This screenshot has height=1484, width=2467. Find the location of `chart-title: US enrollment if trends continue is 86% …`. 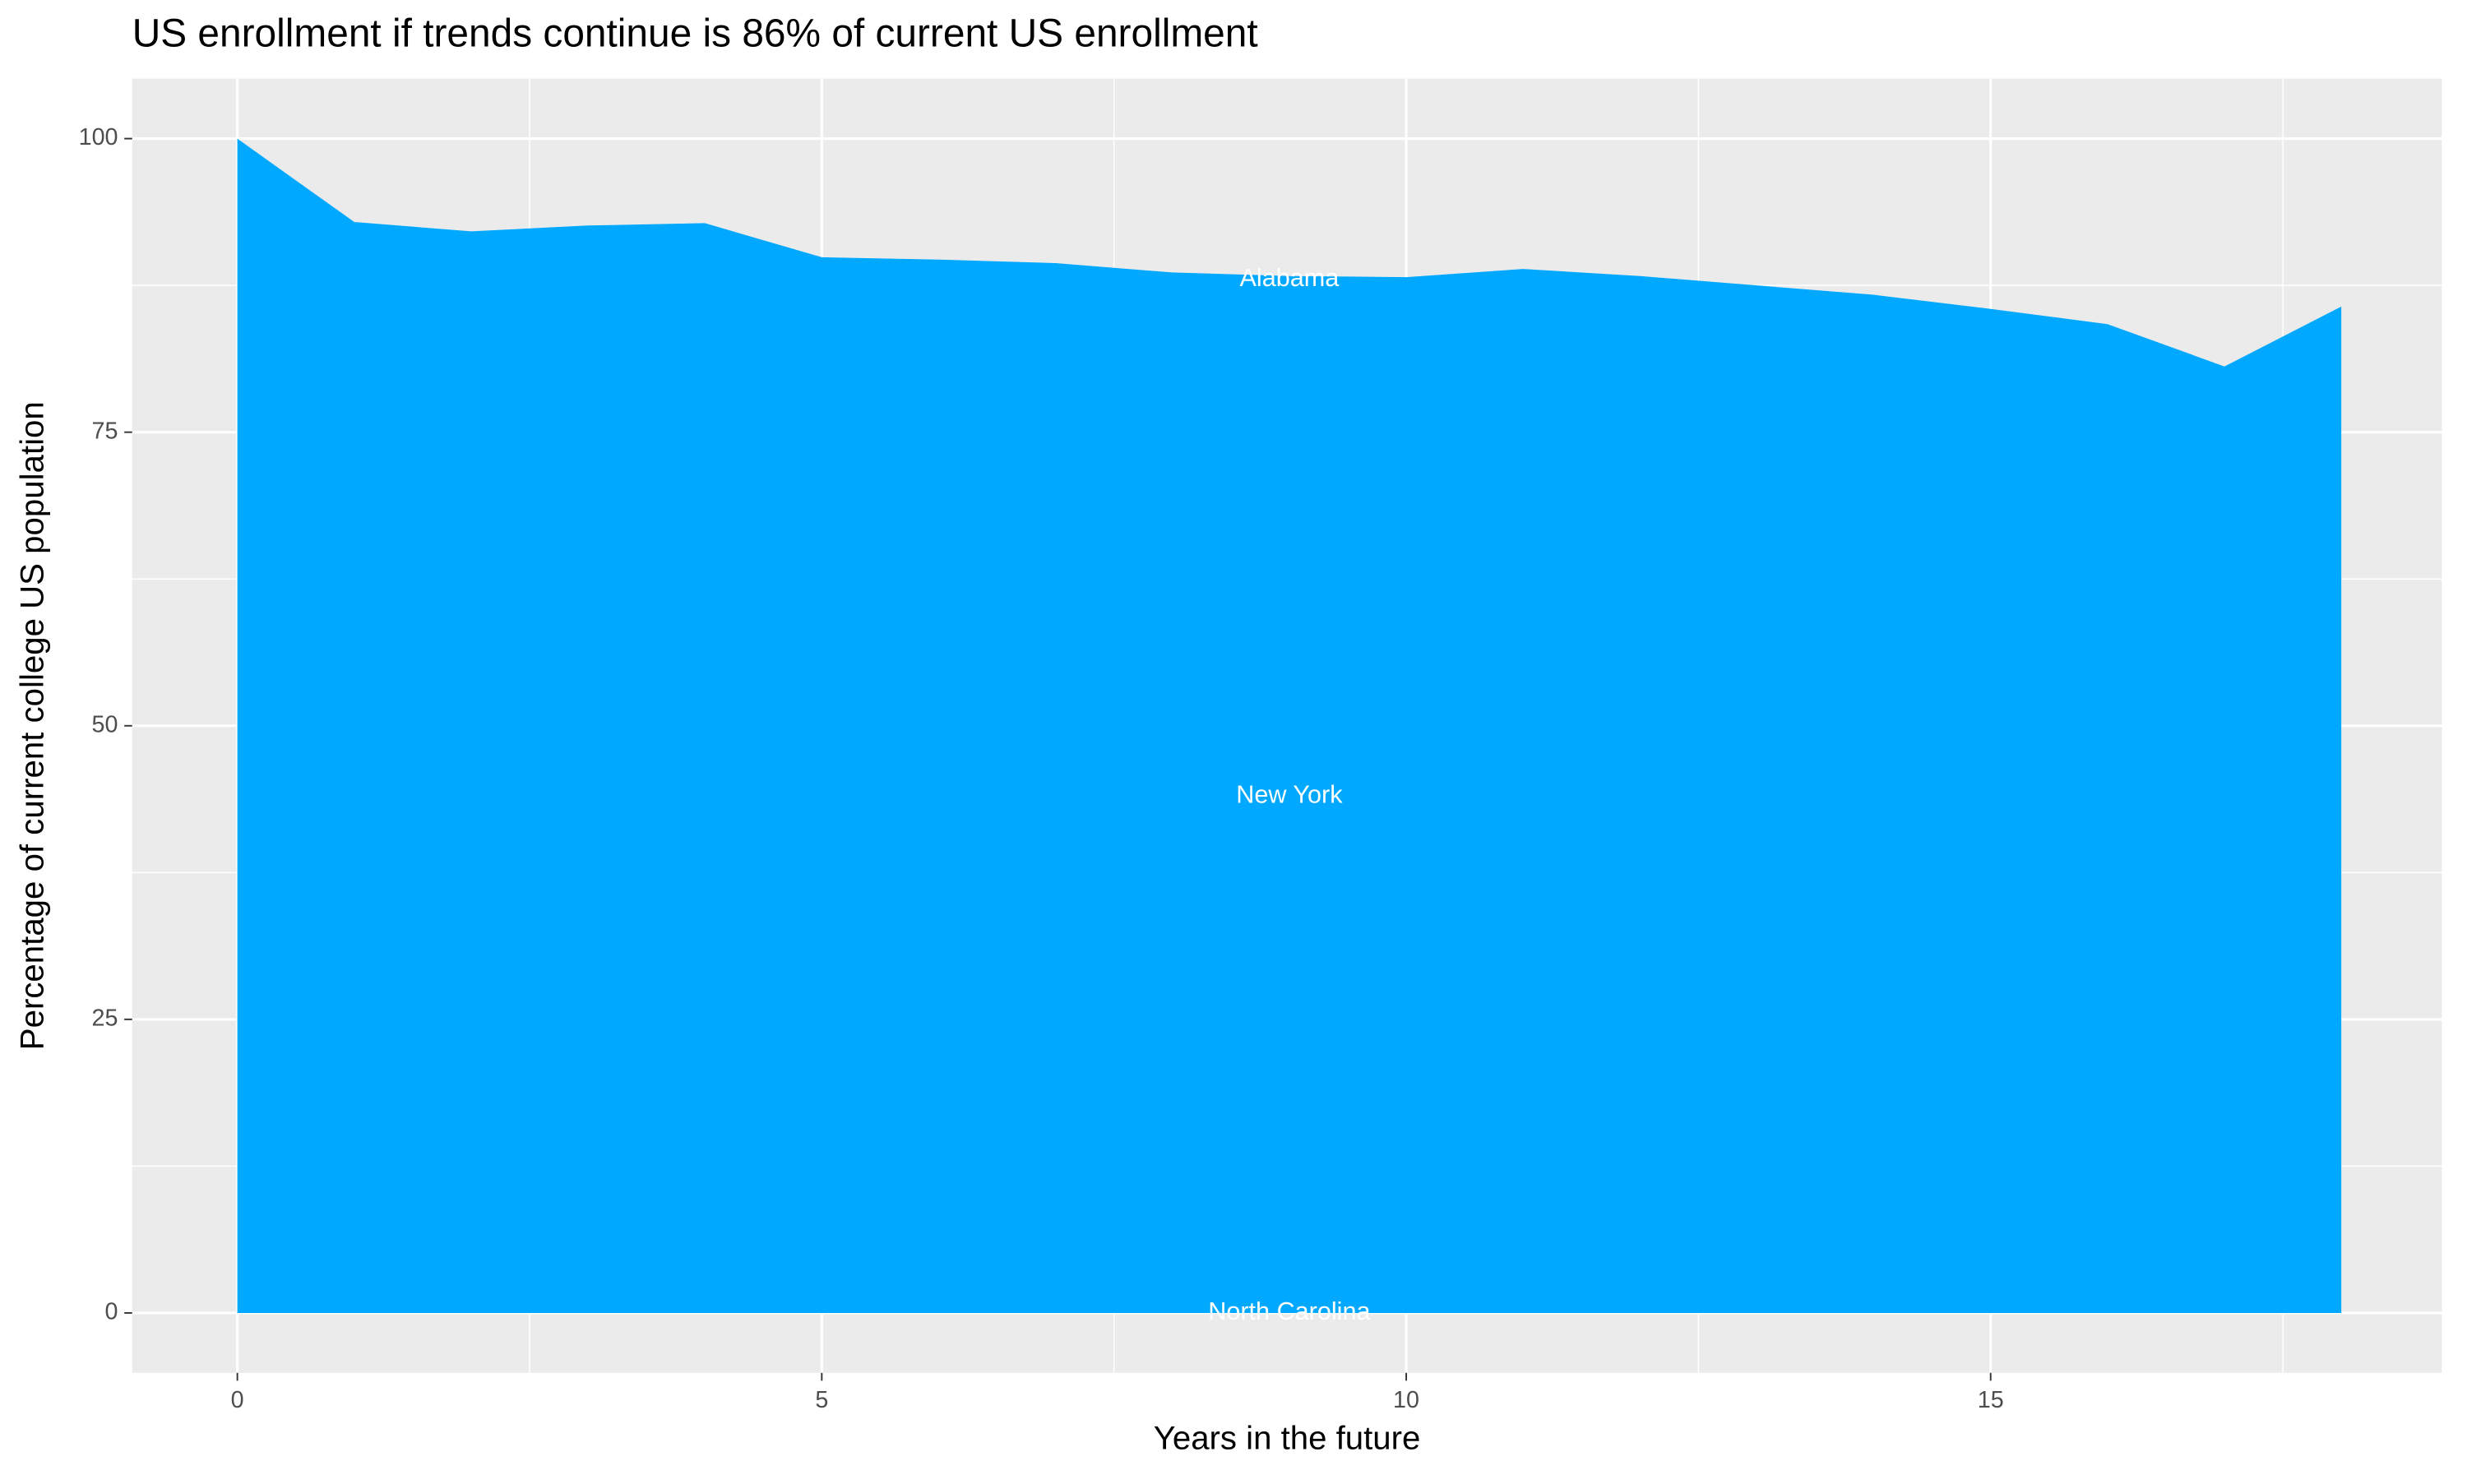

chart-title: US enrollment if trends continue is 86% … is located at coordinates (695, 34).